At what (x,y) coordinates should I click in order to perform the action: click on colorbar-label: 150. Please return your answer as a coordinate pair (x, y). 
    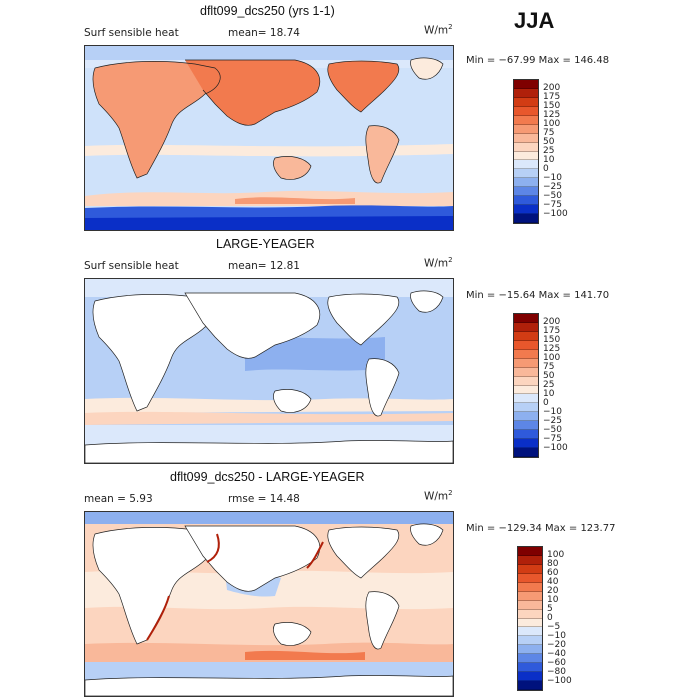
    Looking at the image, I should click on (552, 340).